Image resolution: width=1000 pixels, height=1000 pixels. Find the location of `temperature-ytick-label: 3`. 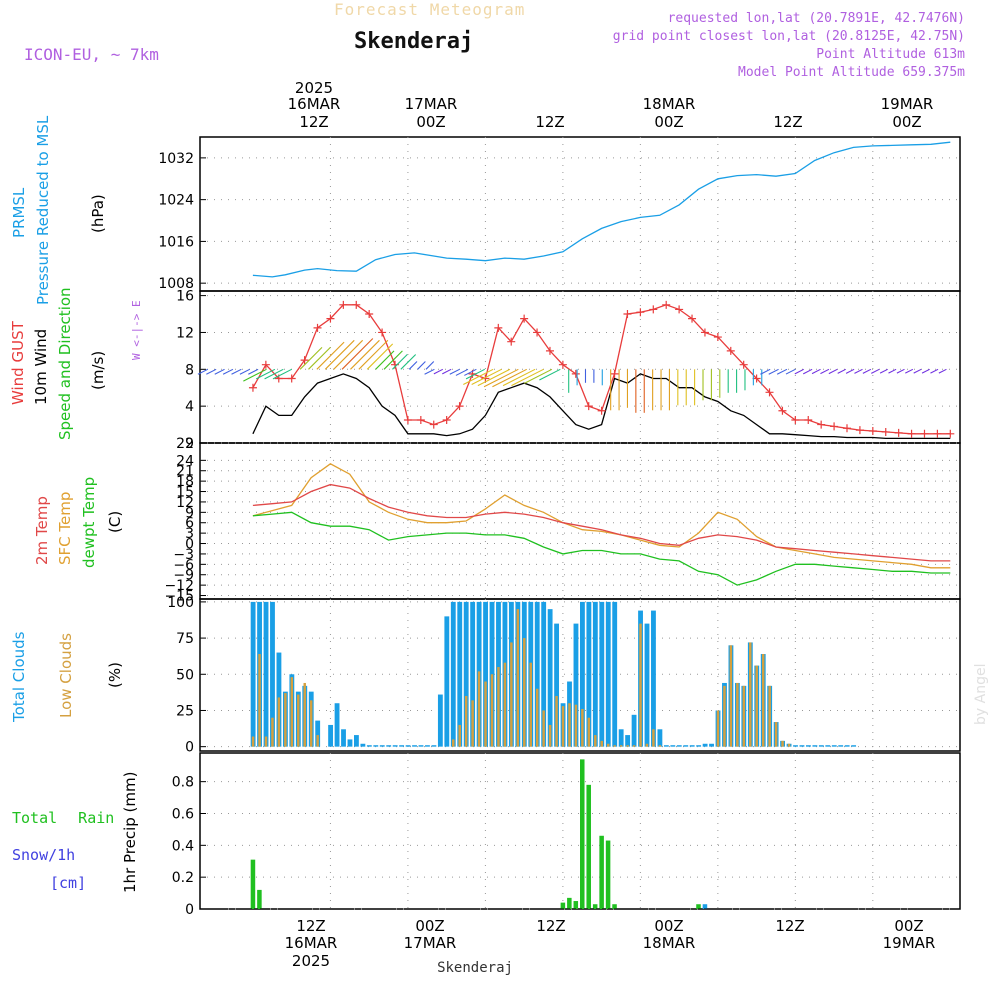

temperature-ytick-label: 3 is located at coordinates (189, 534).